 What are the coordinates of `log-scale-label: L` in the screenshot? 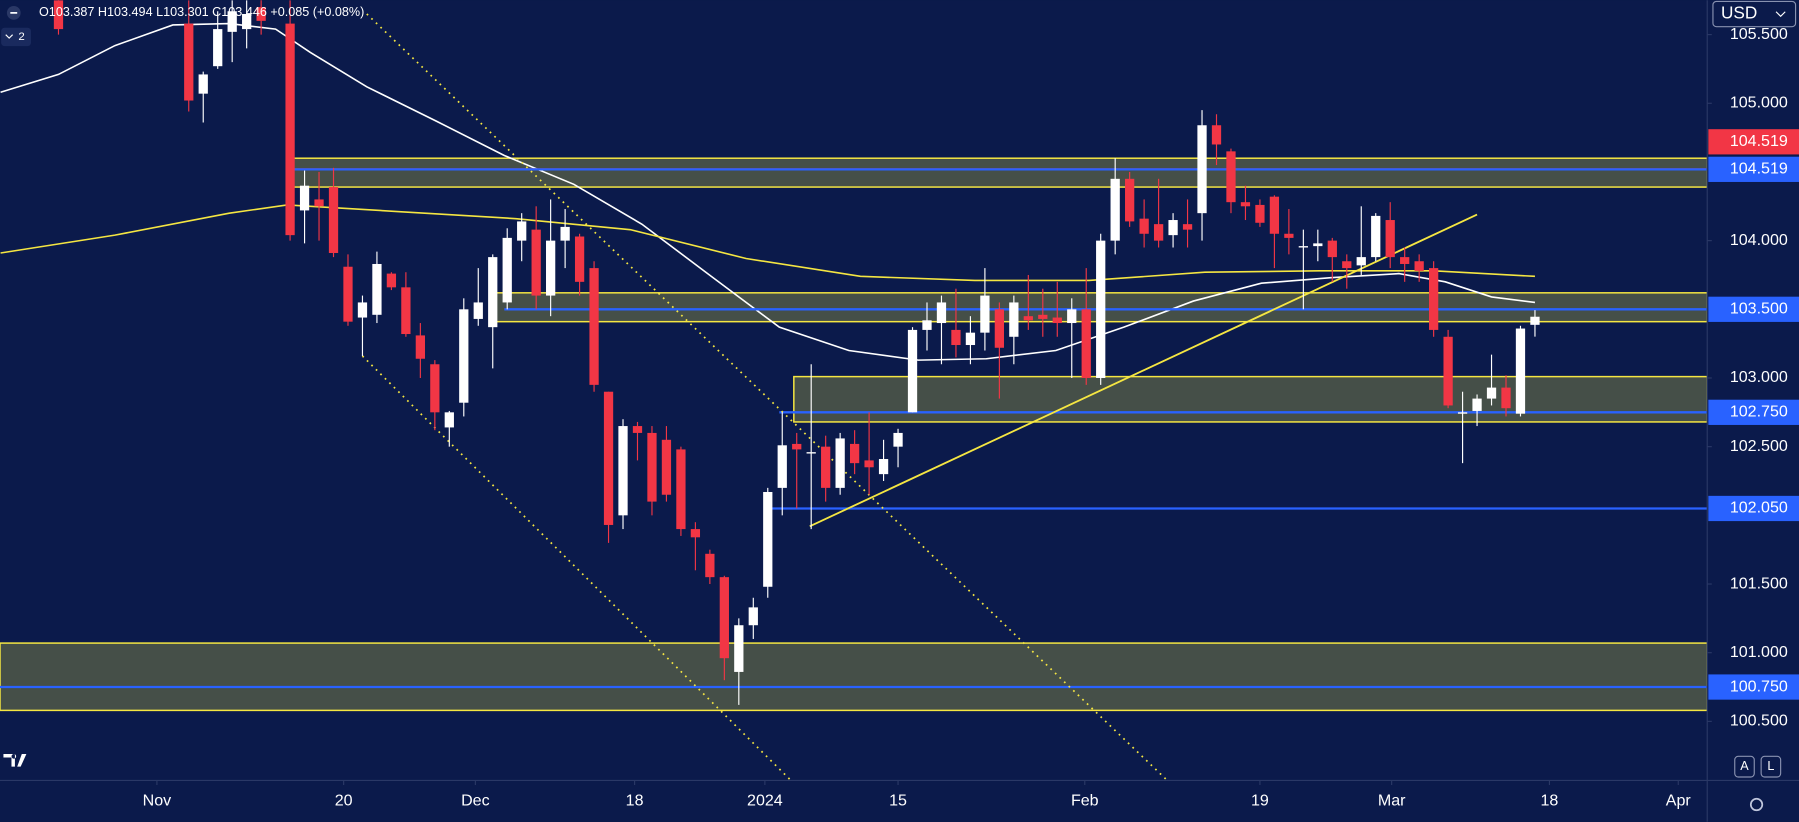 It's located at (1770, 766).